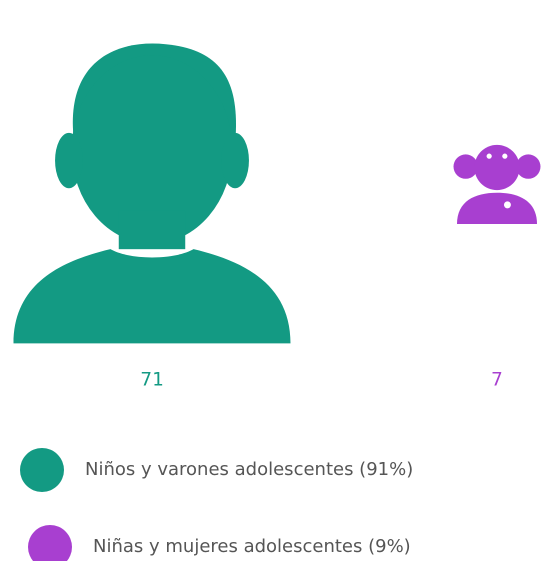 The width and height of the screenshot is (549, 561). Describe the element at coordinates (152, 296) in the screenshot. I see `shoulders` at that location.